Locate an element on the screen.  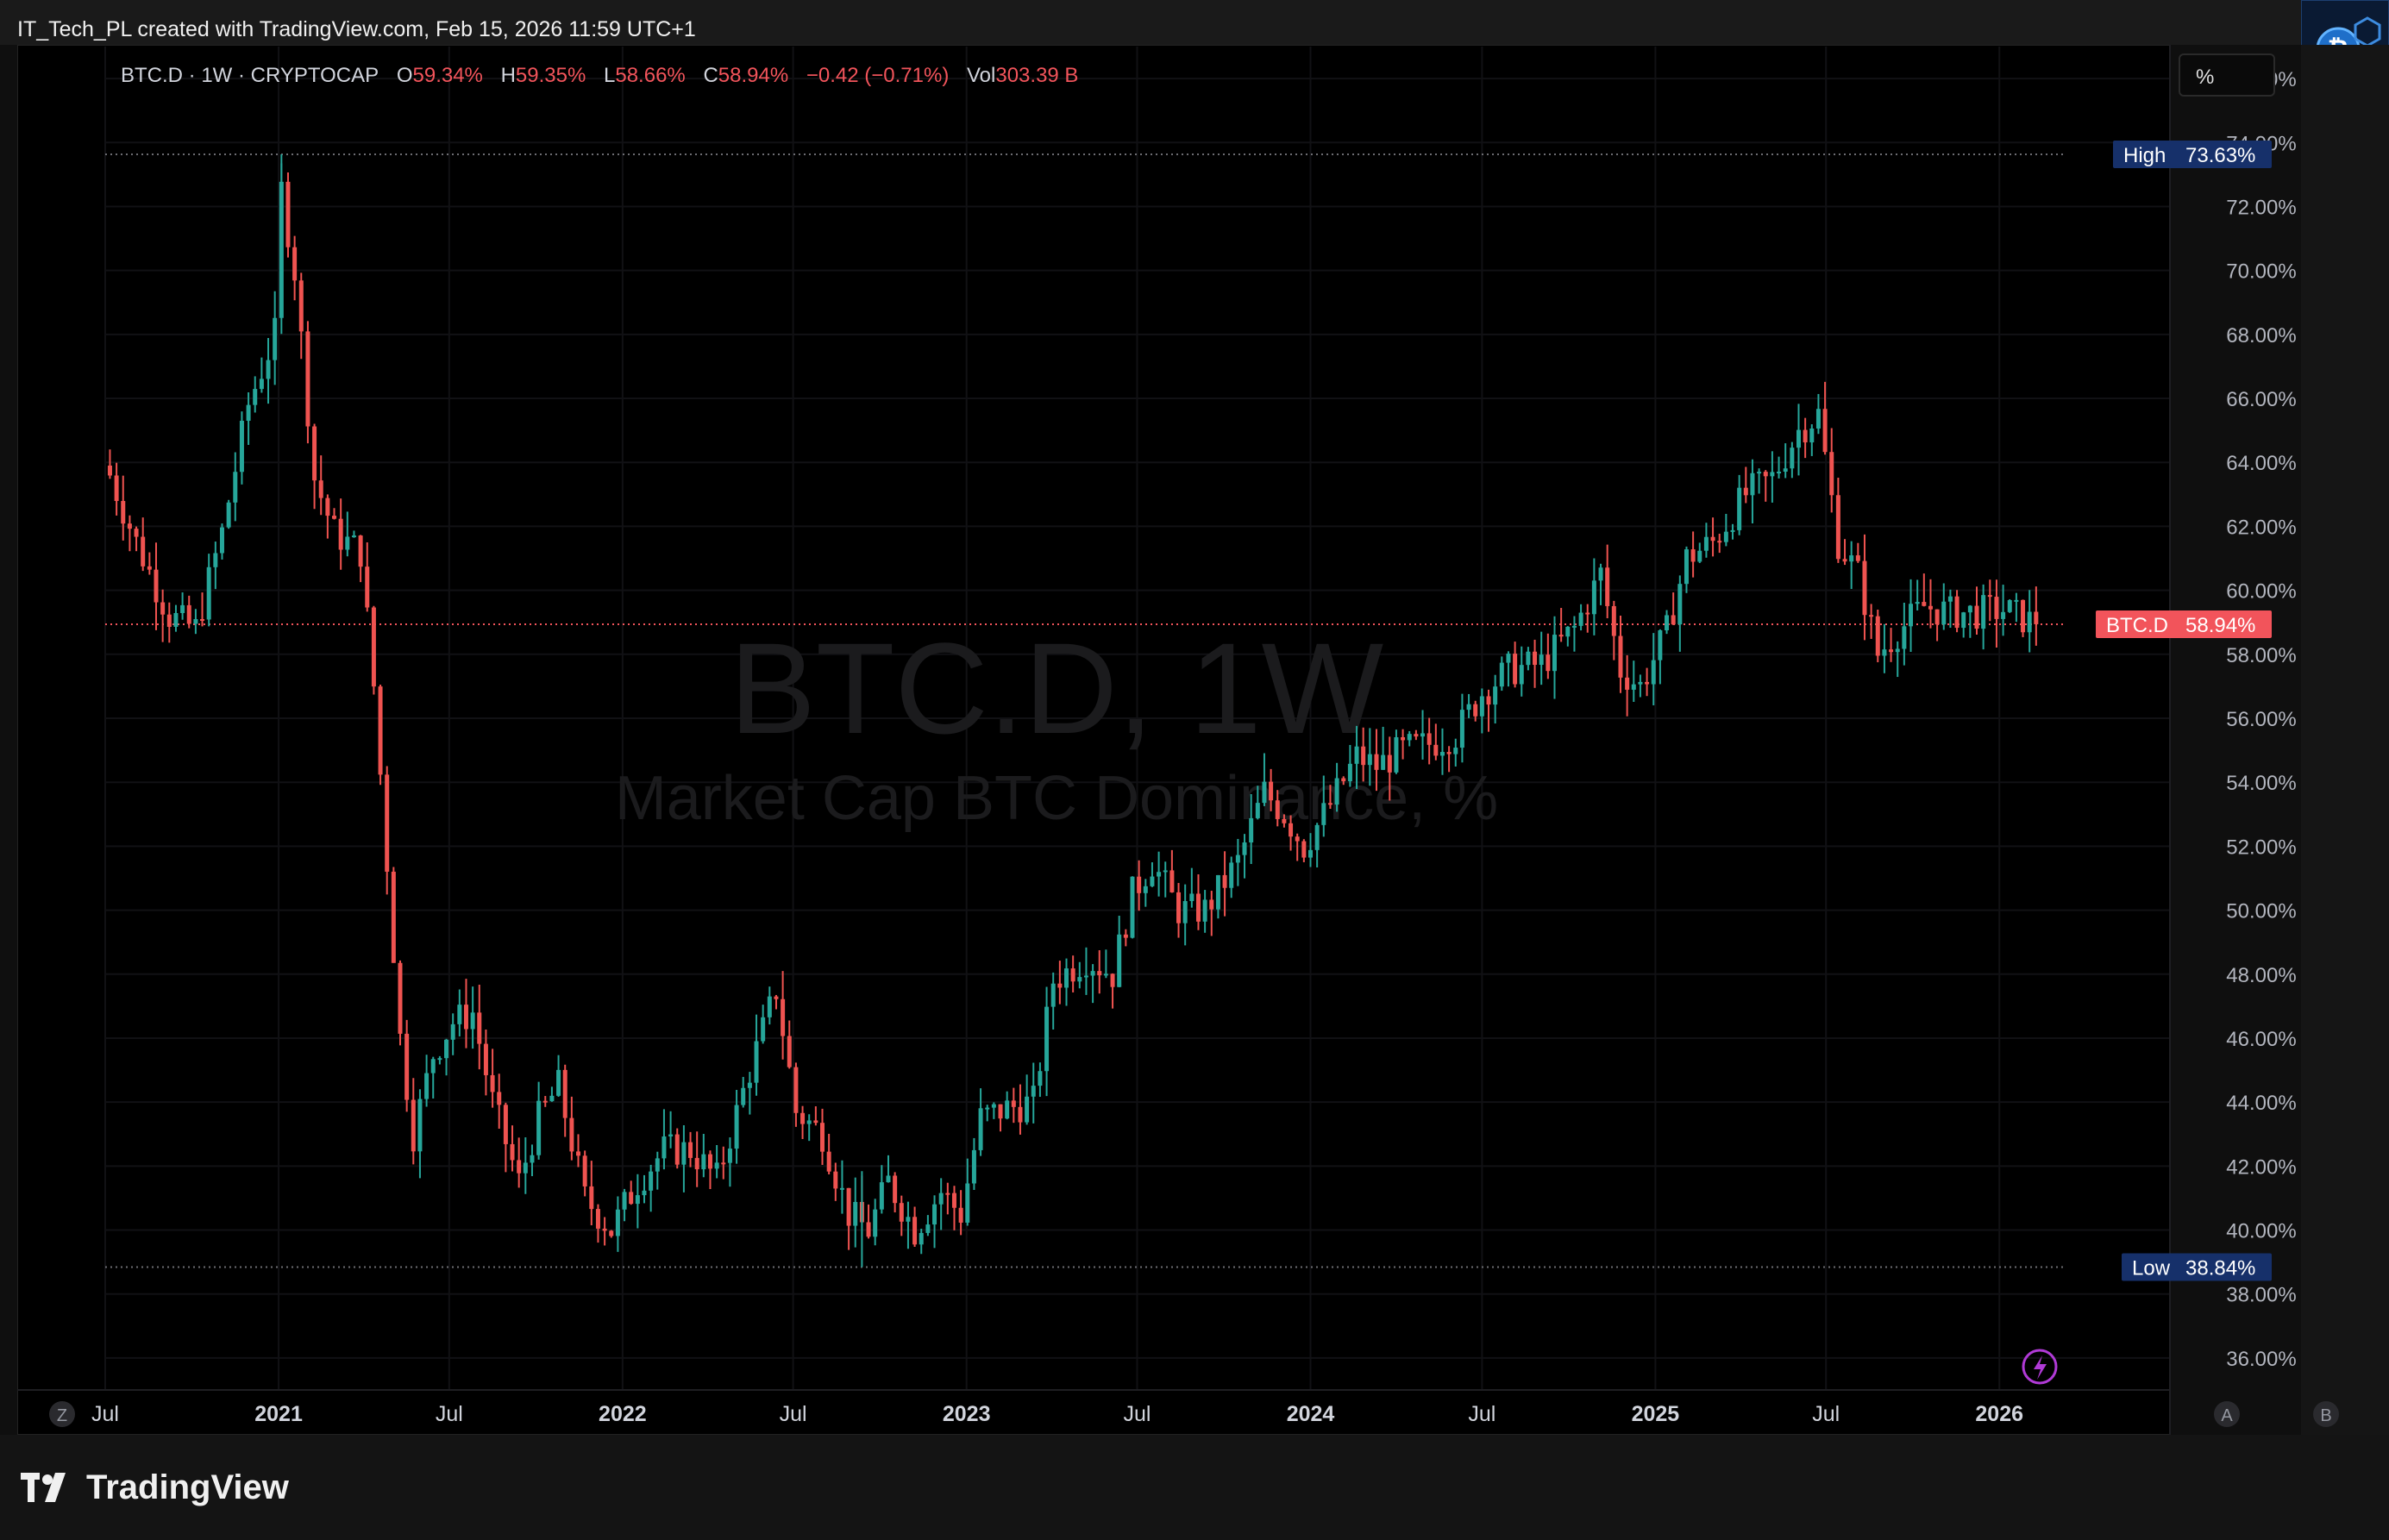
scale-button-label-left: Z is located at coordinates (62, 1416).